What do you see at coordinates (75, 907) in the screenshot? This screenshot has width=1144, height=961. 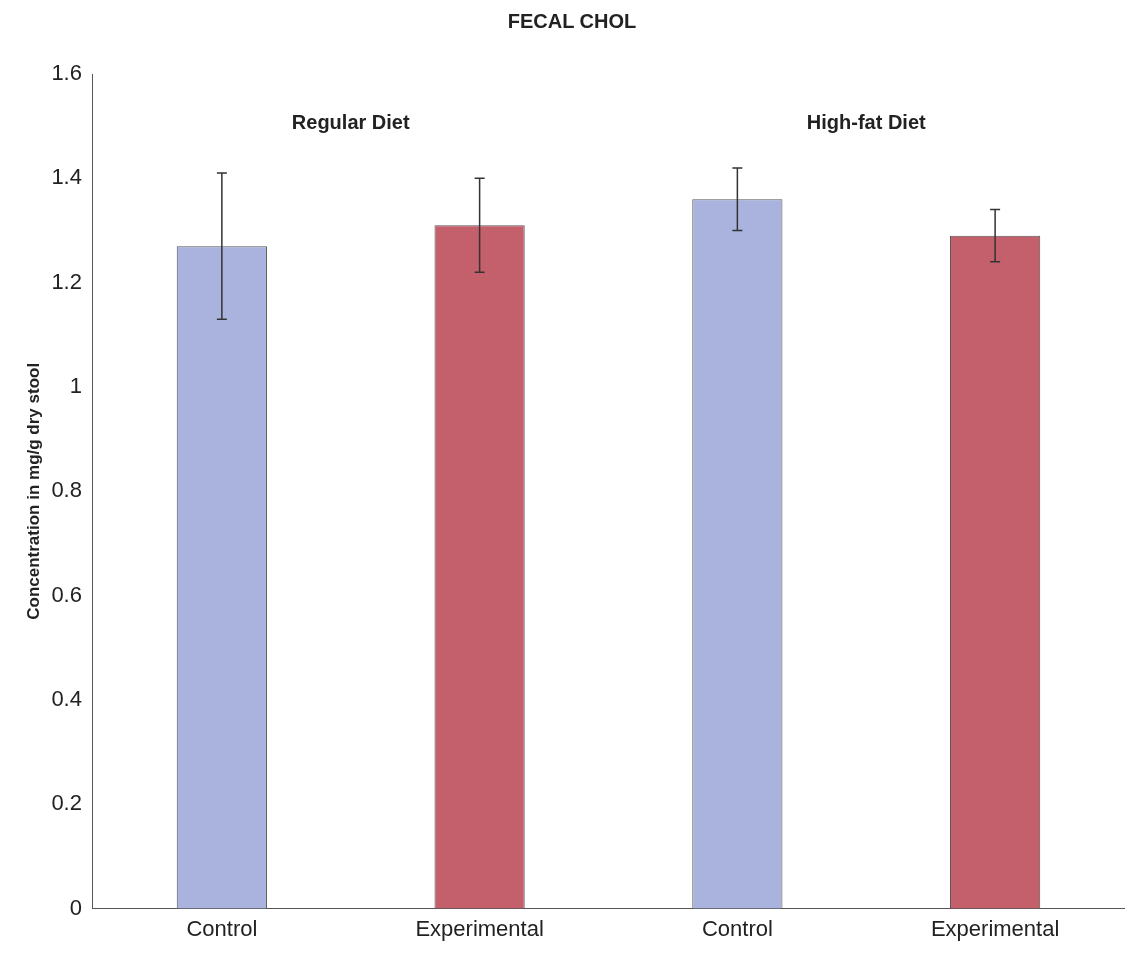 I see `y-tick-label: 0` at bounding box center [75, 907].